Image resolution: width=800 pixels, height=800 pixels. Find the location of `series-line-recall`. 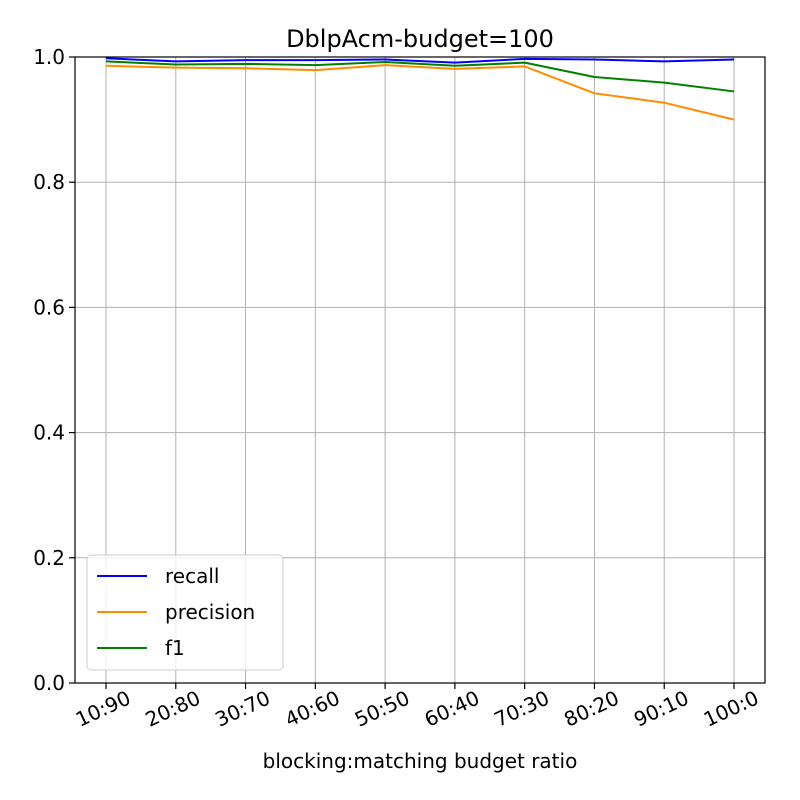

series-line-recall is located at coordinates (420, 60).